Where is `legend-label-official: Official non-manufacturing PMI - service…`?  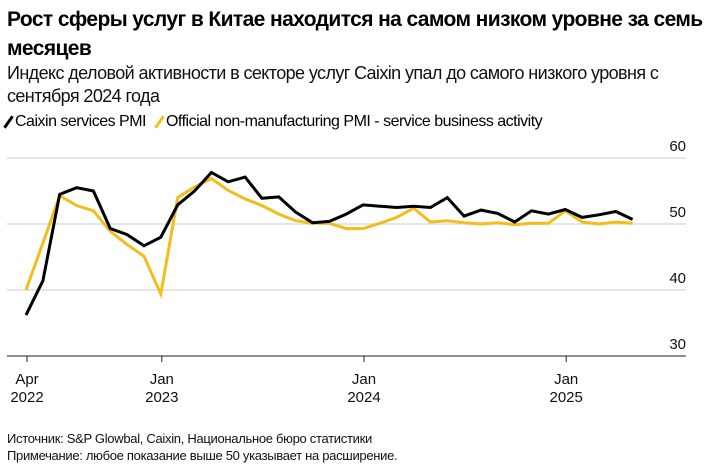 legend-label-official: Official non-manufacturing PMI - service… is located at coordinates (354, 121).